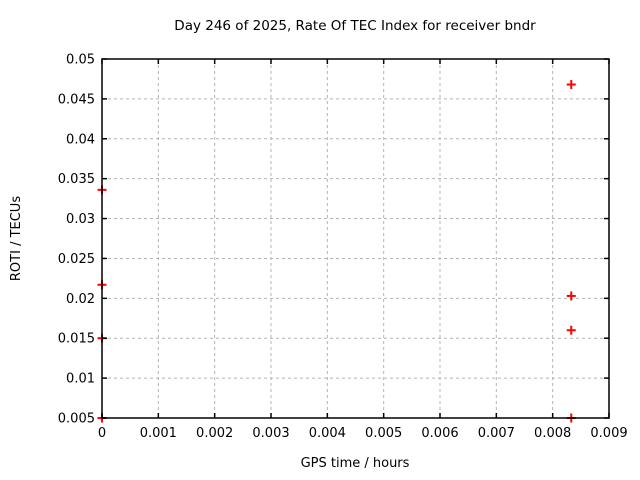 This screenshot has width=640, height=480. What do you see at coordinates (214, 433) in the screenshot?
I see `x-tick-label: 0.002` at bounding box center [214, 433].